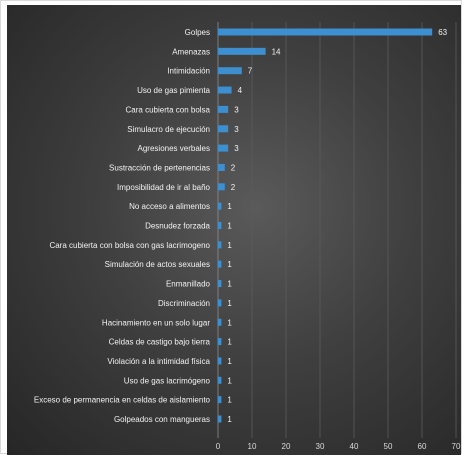 The width and height of the screenshot is (462, 455). Describe the element at coordinates (218, 446) in the screenshot. I see `x-tick-label: 0` at that location.